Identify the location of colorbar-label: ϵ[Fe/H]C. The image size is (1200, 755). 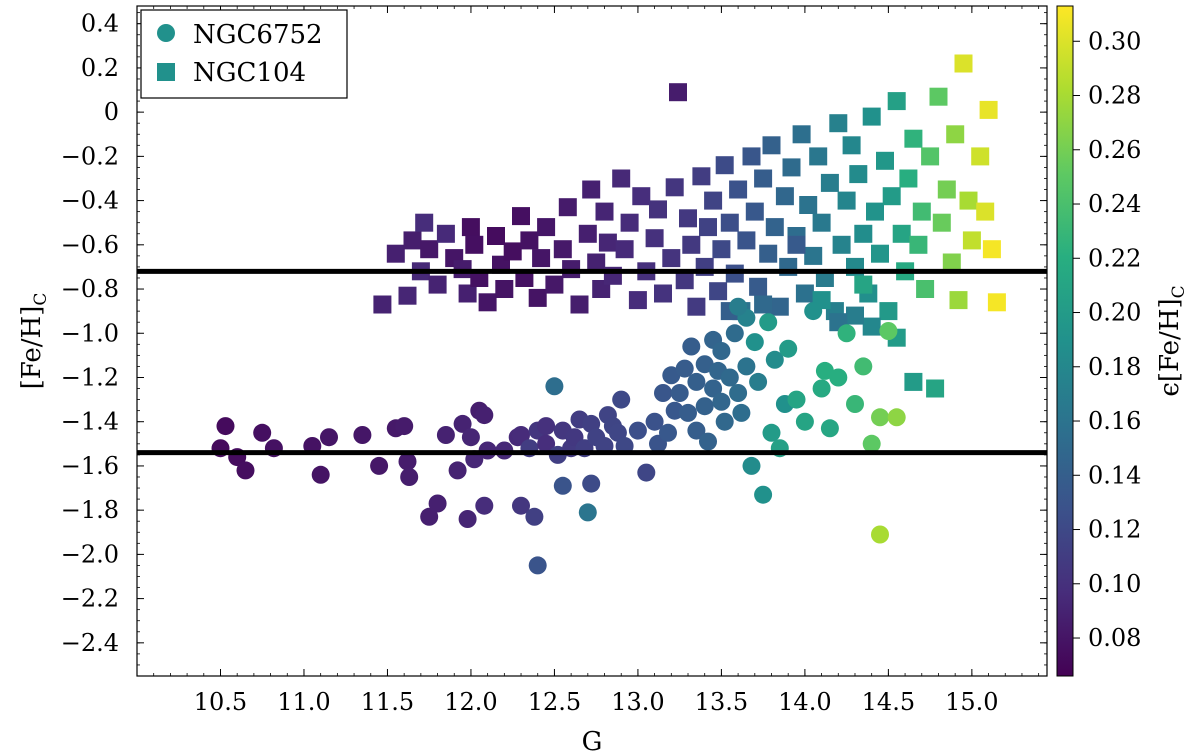
(1172, 340).